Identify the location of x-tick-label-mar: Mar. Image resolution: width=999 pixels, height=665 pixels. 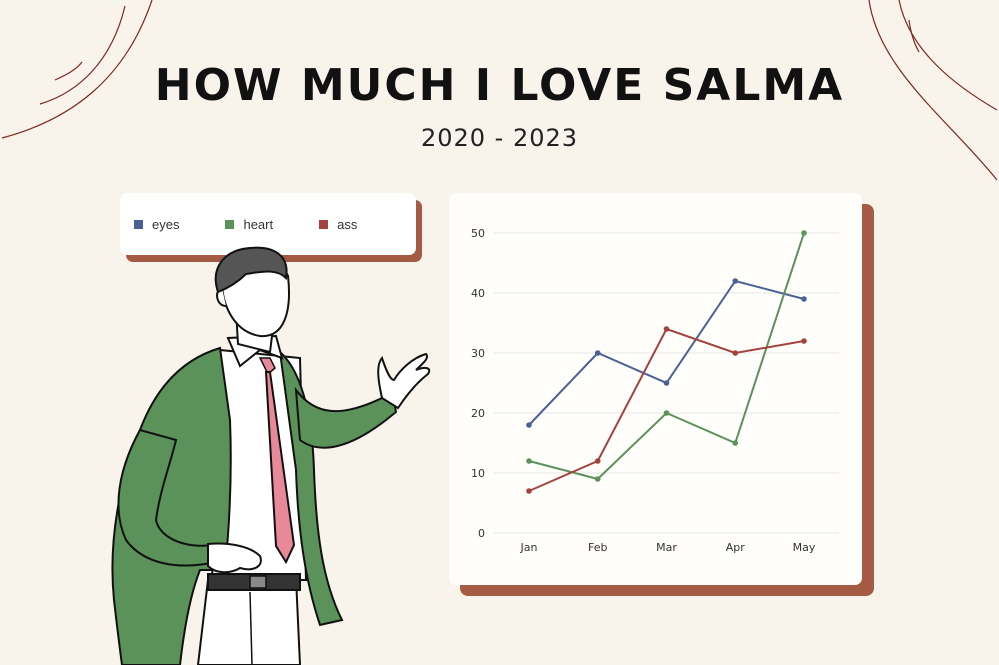
(666, 547).